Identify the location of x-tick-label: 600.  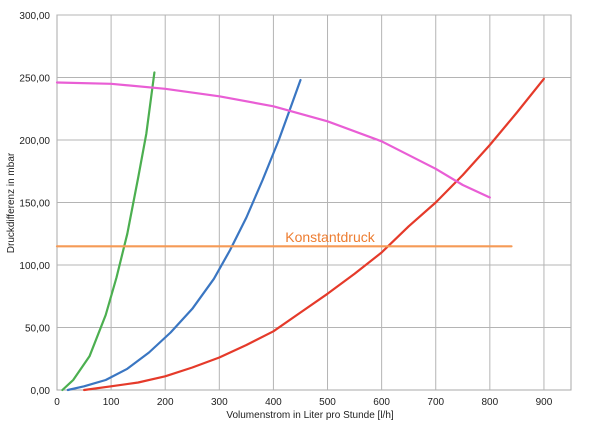
(381, 402).